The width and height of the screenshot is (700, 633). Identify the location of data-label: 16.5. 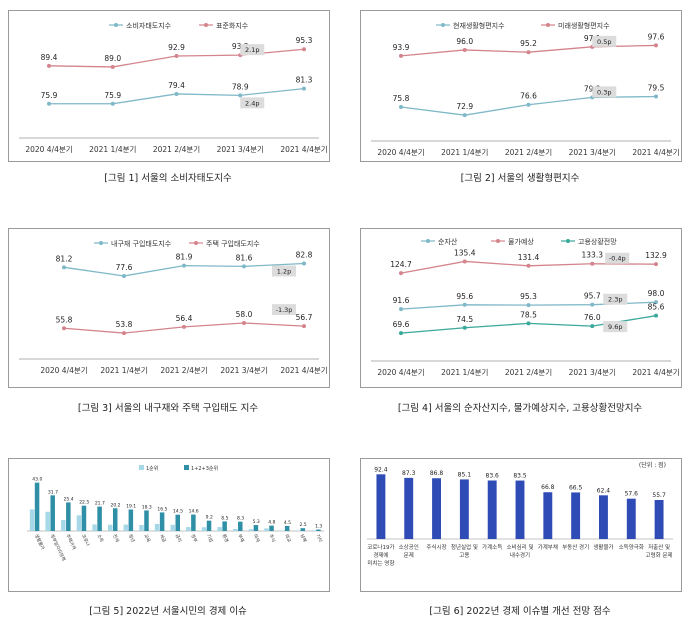
(162, 509).